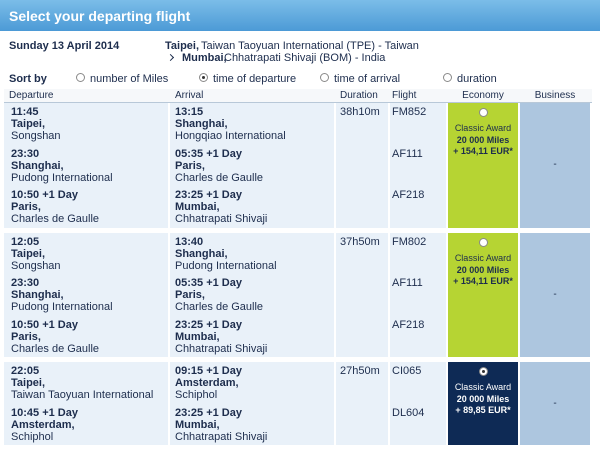 This screenshot has width=600, height=450. I want to click on arrival-time: 13:15, so click(189, 112).